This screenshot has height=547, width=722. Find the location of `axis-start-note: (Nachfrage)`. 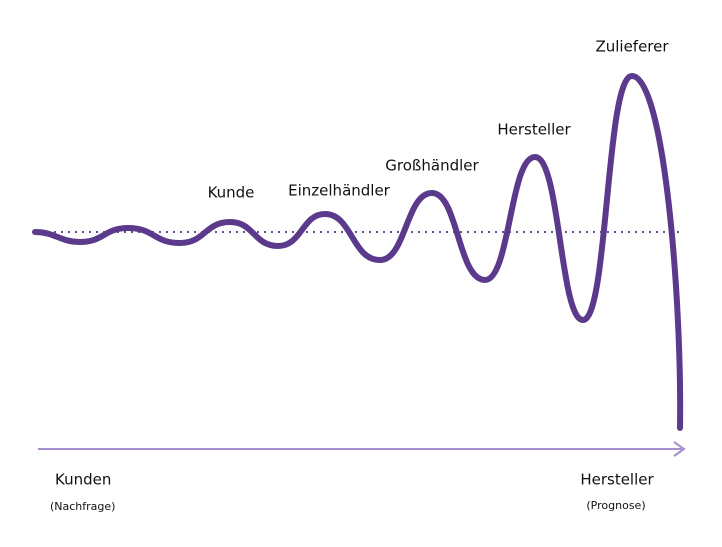

axis-start-note: (Nachfrage) is located at coordinates (82, 506).